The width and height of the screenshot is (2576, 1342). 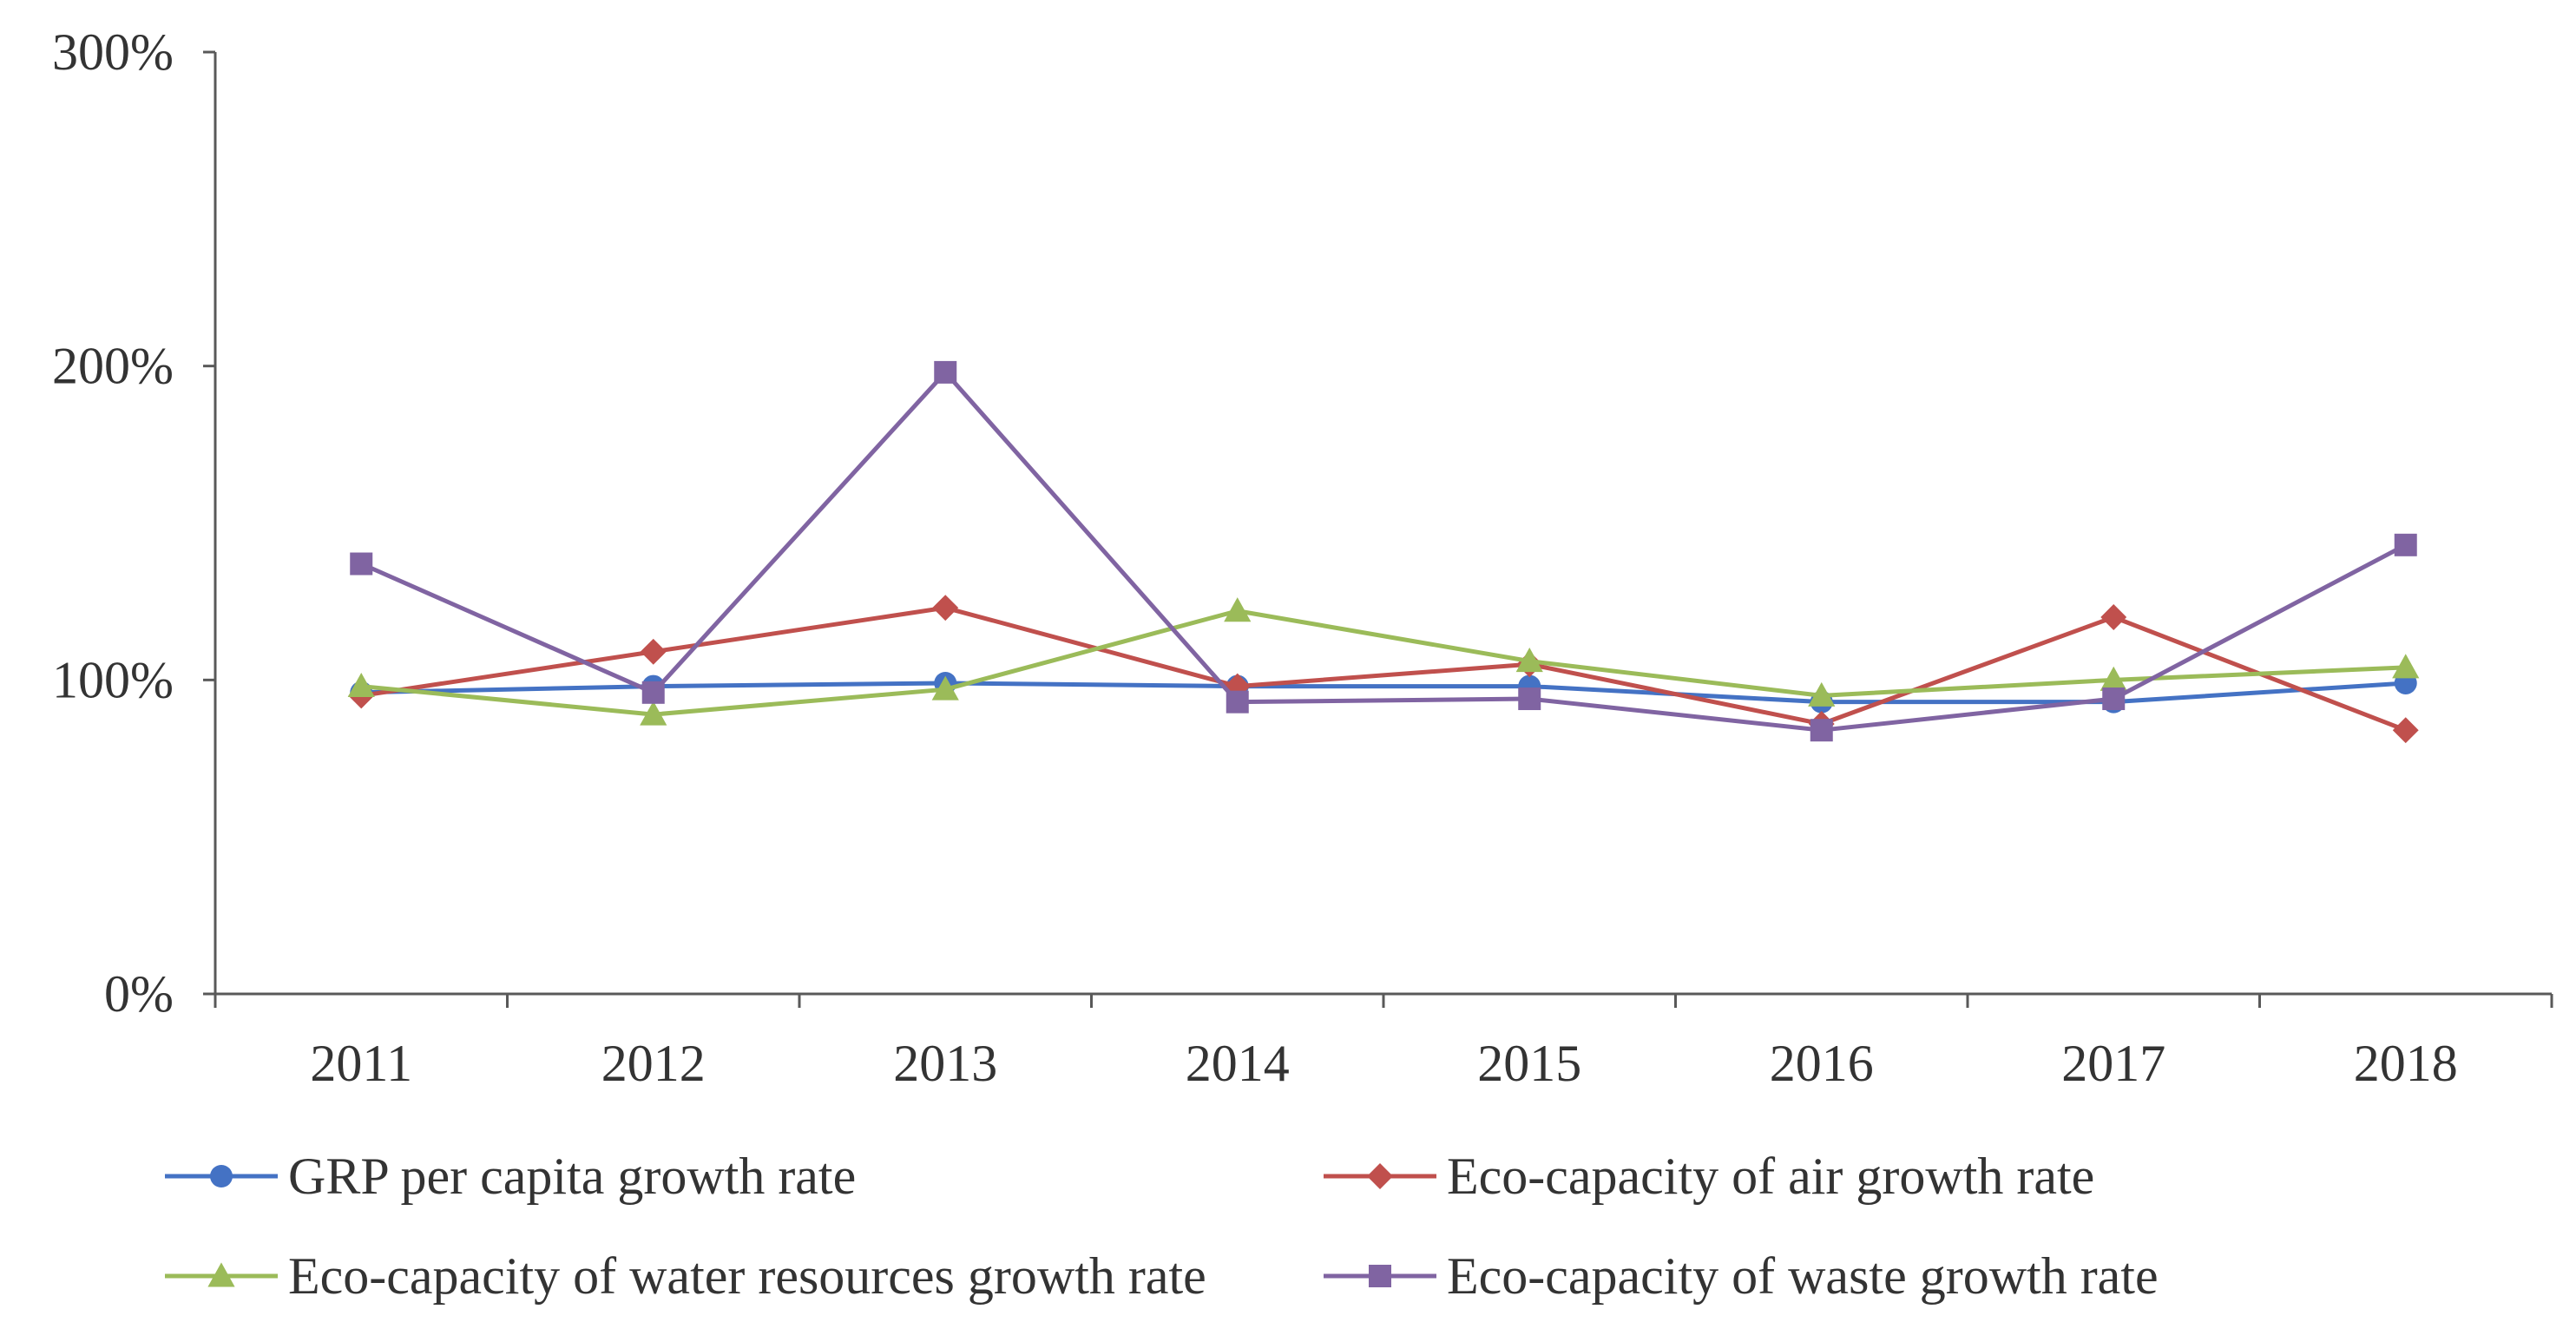 What do you see at coordinates (1822, 1063) in the screenshot?
I see `x-tick-label: 2016` at bounding box center [1822, 1063].